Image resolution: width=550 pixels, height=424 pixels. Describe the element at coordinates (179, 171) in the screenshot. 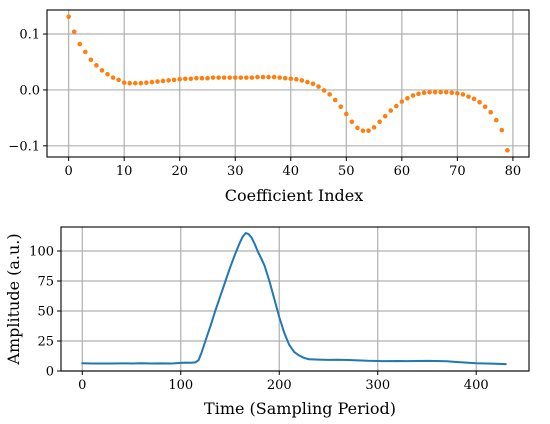

I see `x-tick-label: 20` at that location.